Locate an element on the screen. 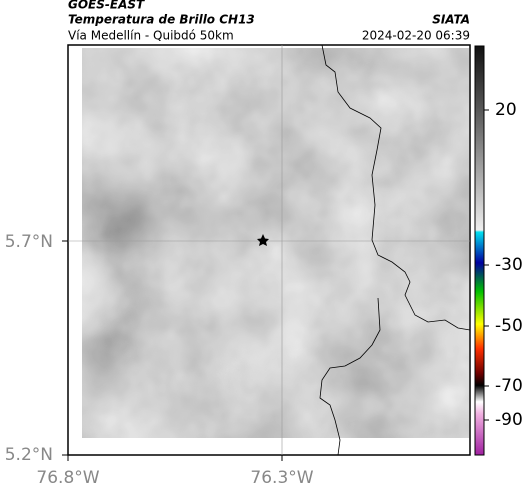 Image resolution: width=526 pixels, height=491 pixels. lat-label: 5.2°N is located at coordinates (29, 455).